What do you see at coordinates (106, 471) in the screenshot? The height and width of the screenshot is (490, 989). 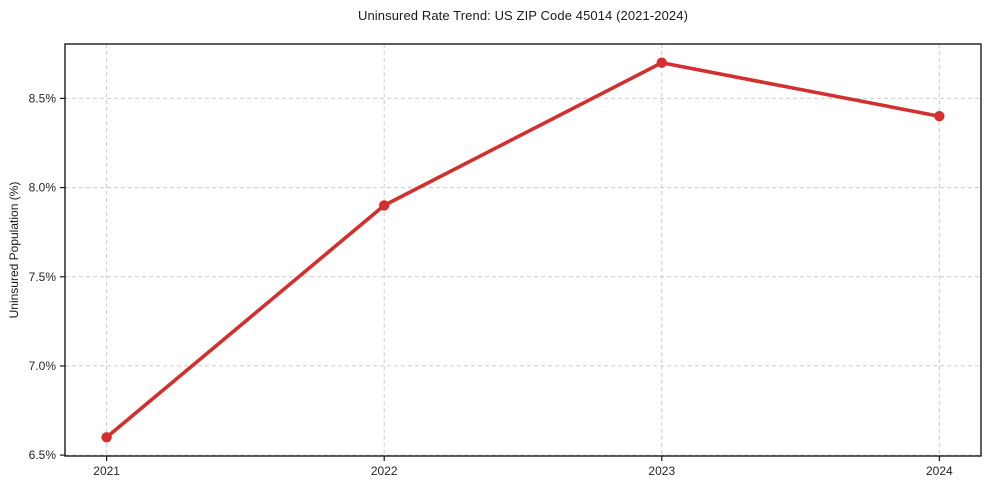 I see `x-tick-label: 2021` at bounding box center [106, 471].